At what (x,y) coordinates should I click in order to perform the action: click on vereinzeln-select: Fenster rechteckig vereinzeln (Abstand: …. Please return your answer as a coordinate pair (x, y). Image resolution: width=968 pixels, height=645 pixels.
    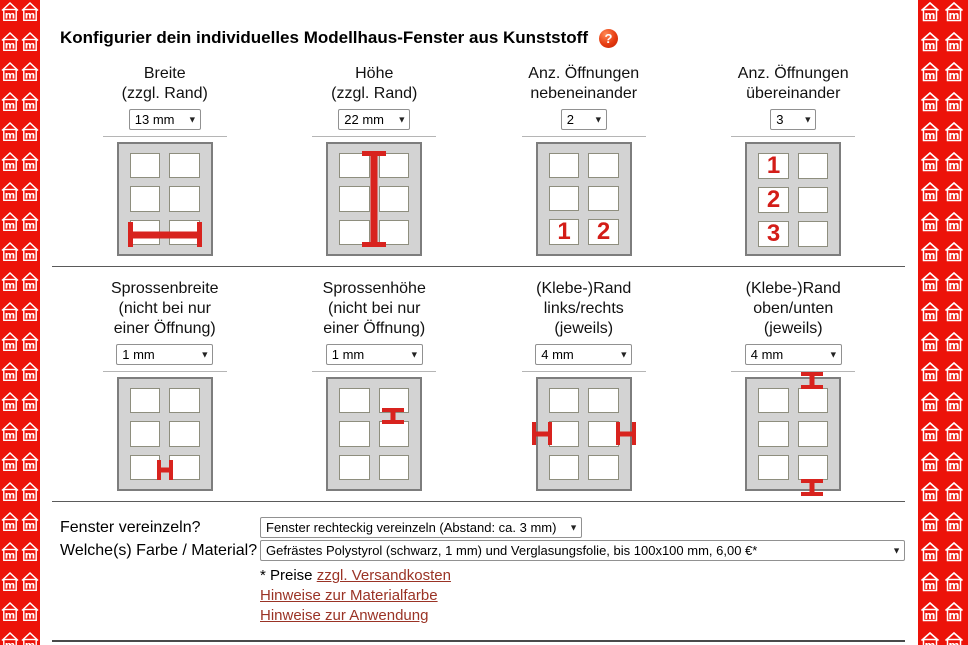
    Looking at the image, I should click on (421, 527).